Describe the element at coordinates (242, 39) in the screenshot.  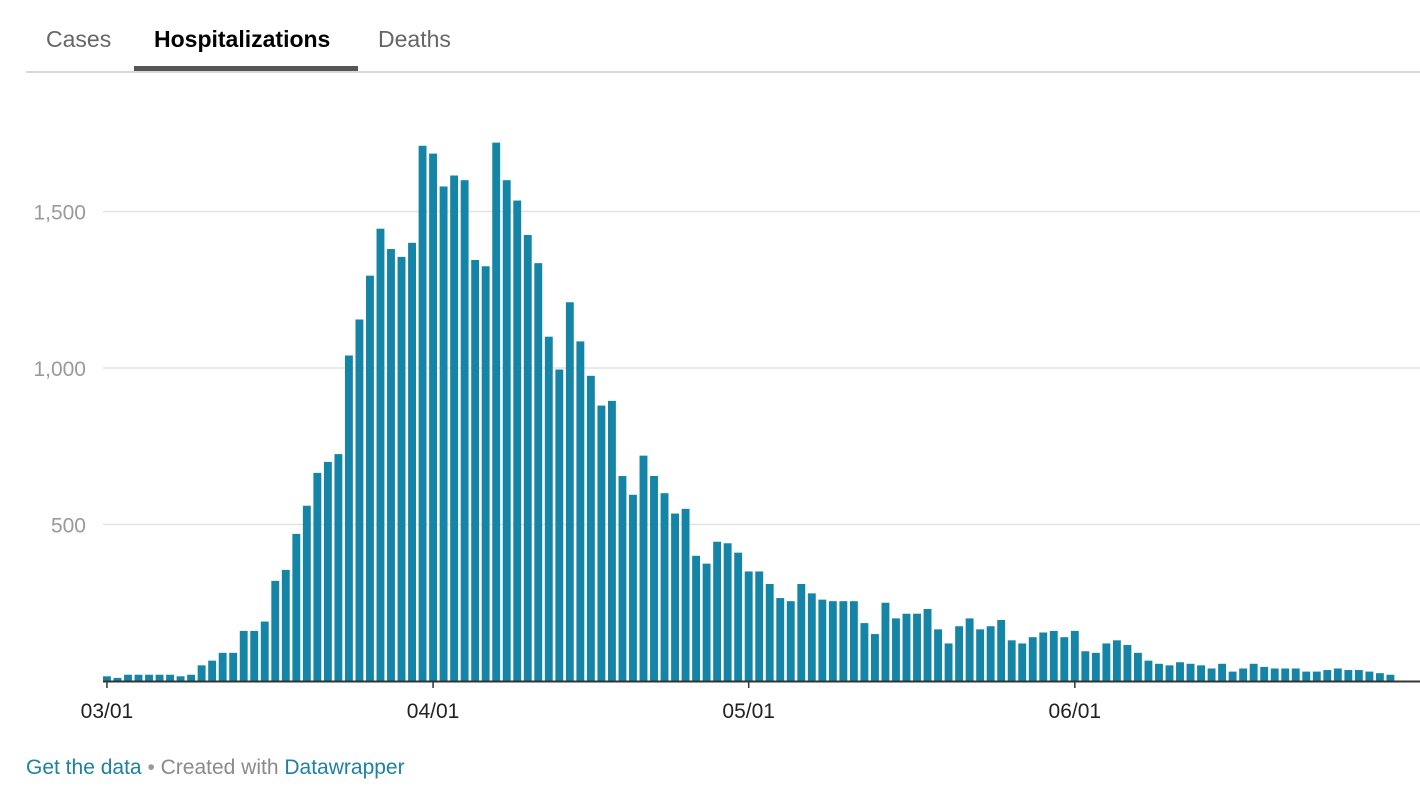
I see `tab-hospitalizations: Hospitalizations` at that location.